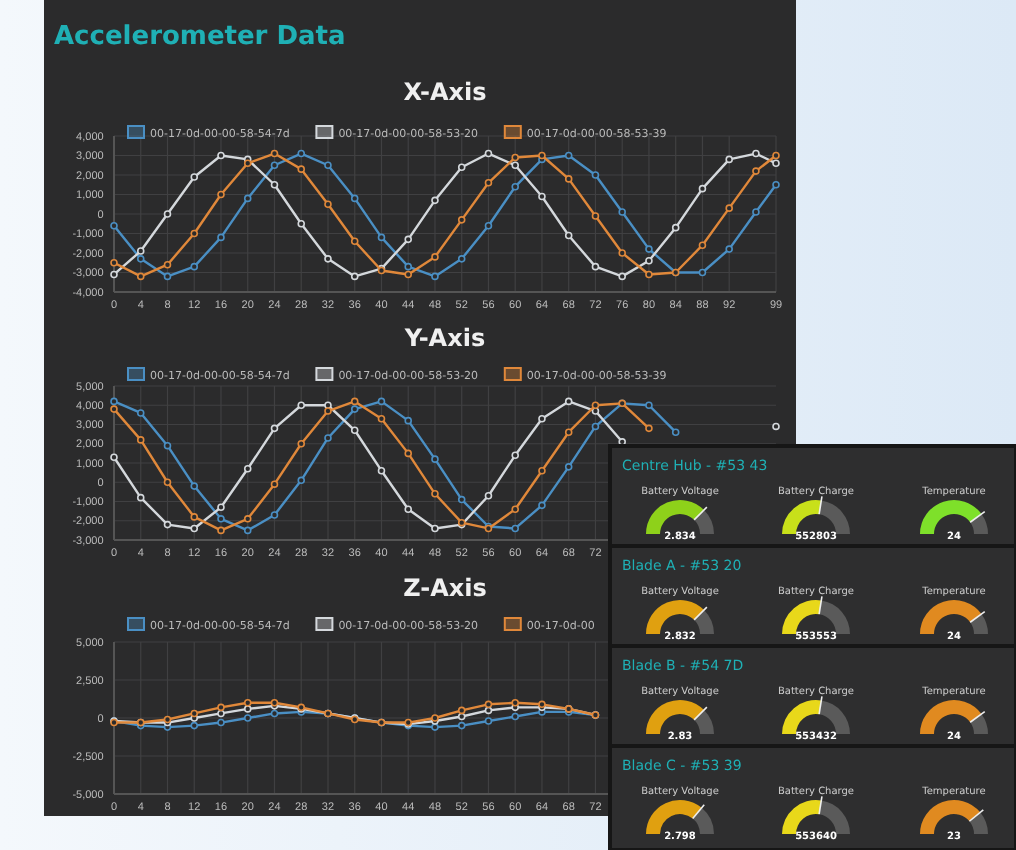 The width and height of the screenshot is (1016, 850). What do you see at coordinates (444, 338) in the screenshot?
I see `chart-title: Y-Axis` at bounding box center [444, 338].